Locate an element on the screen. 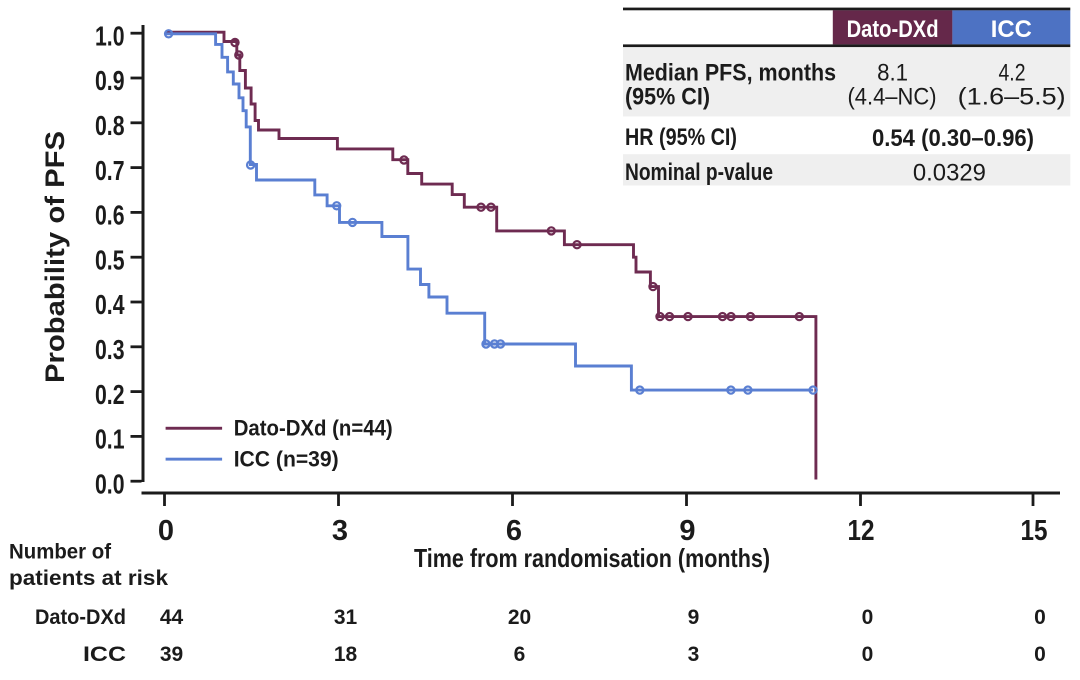 The width and height of the screenshot is (1080, 680). svg-text: Nominal p-value is located at coordinates (699, 172).